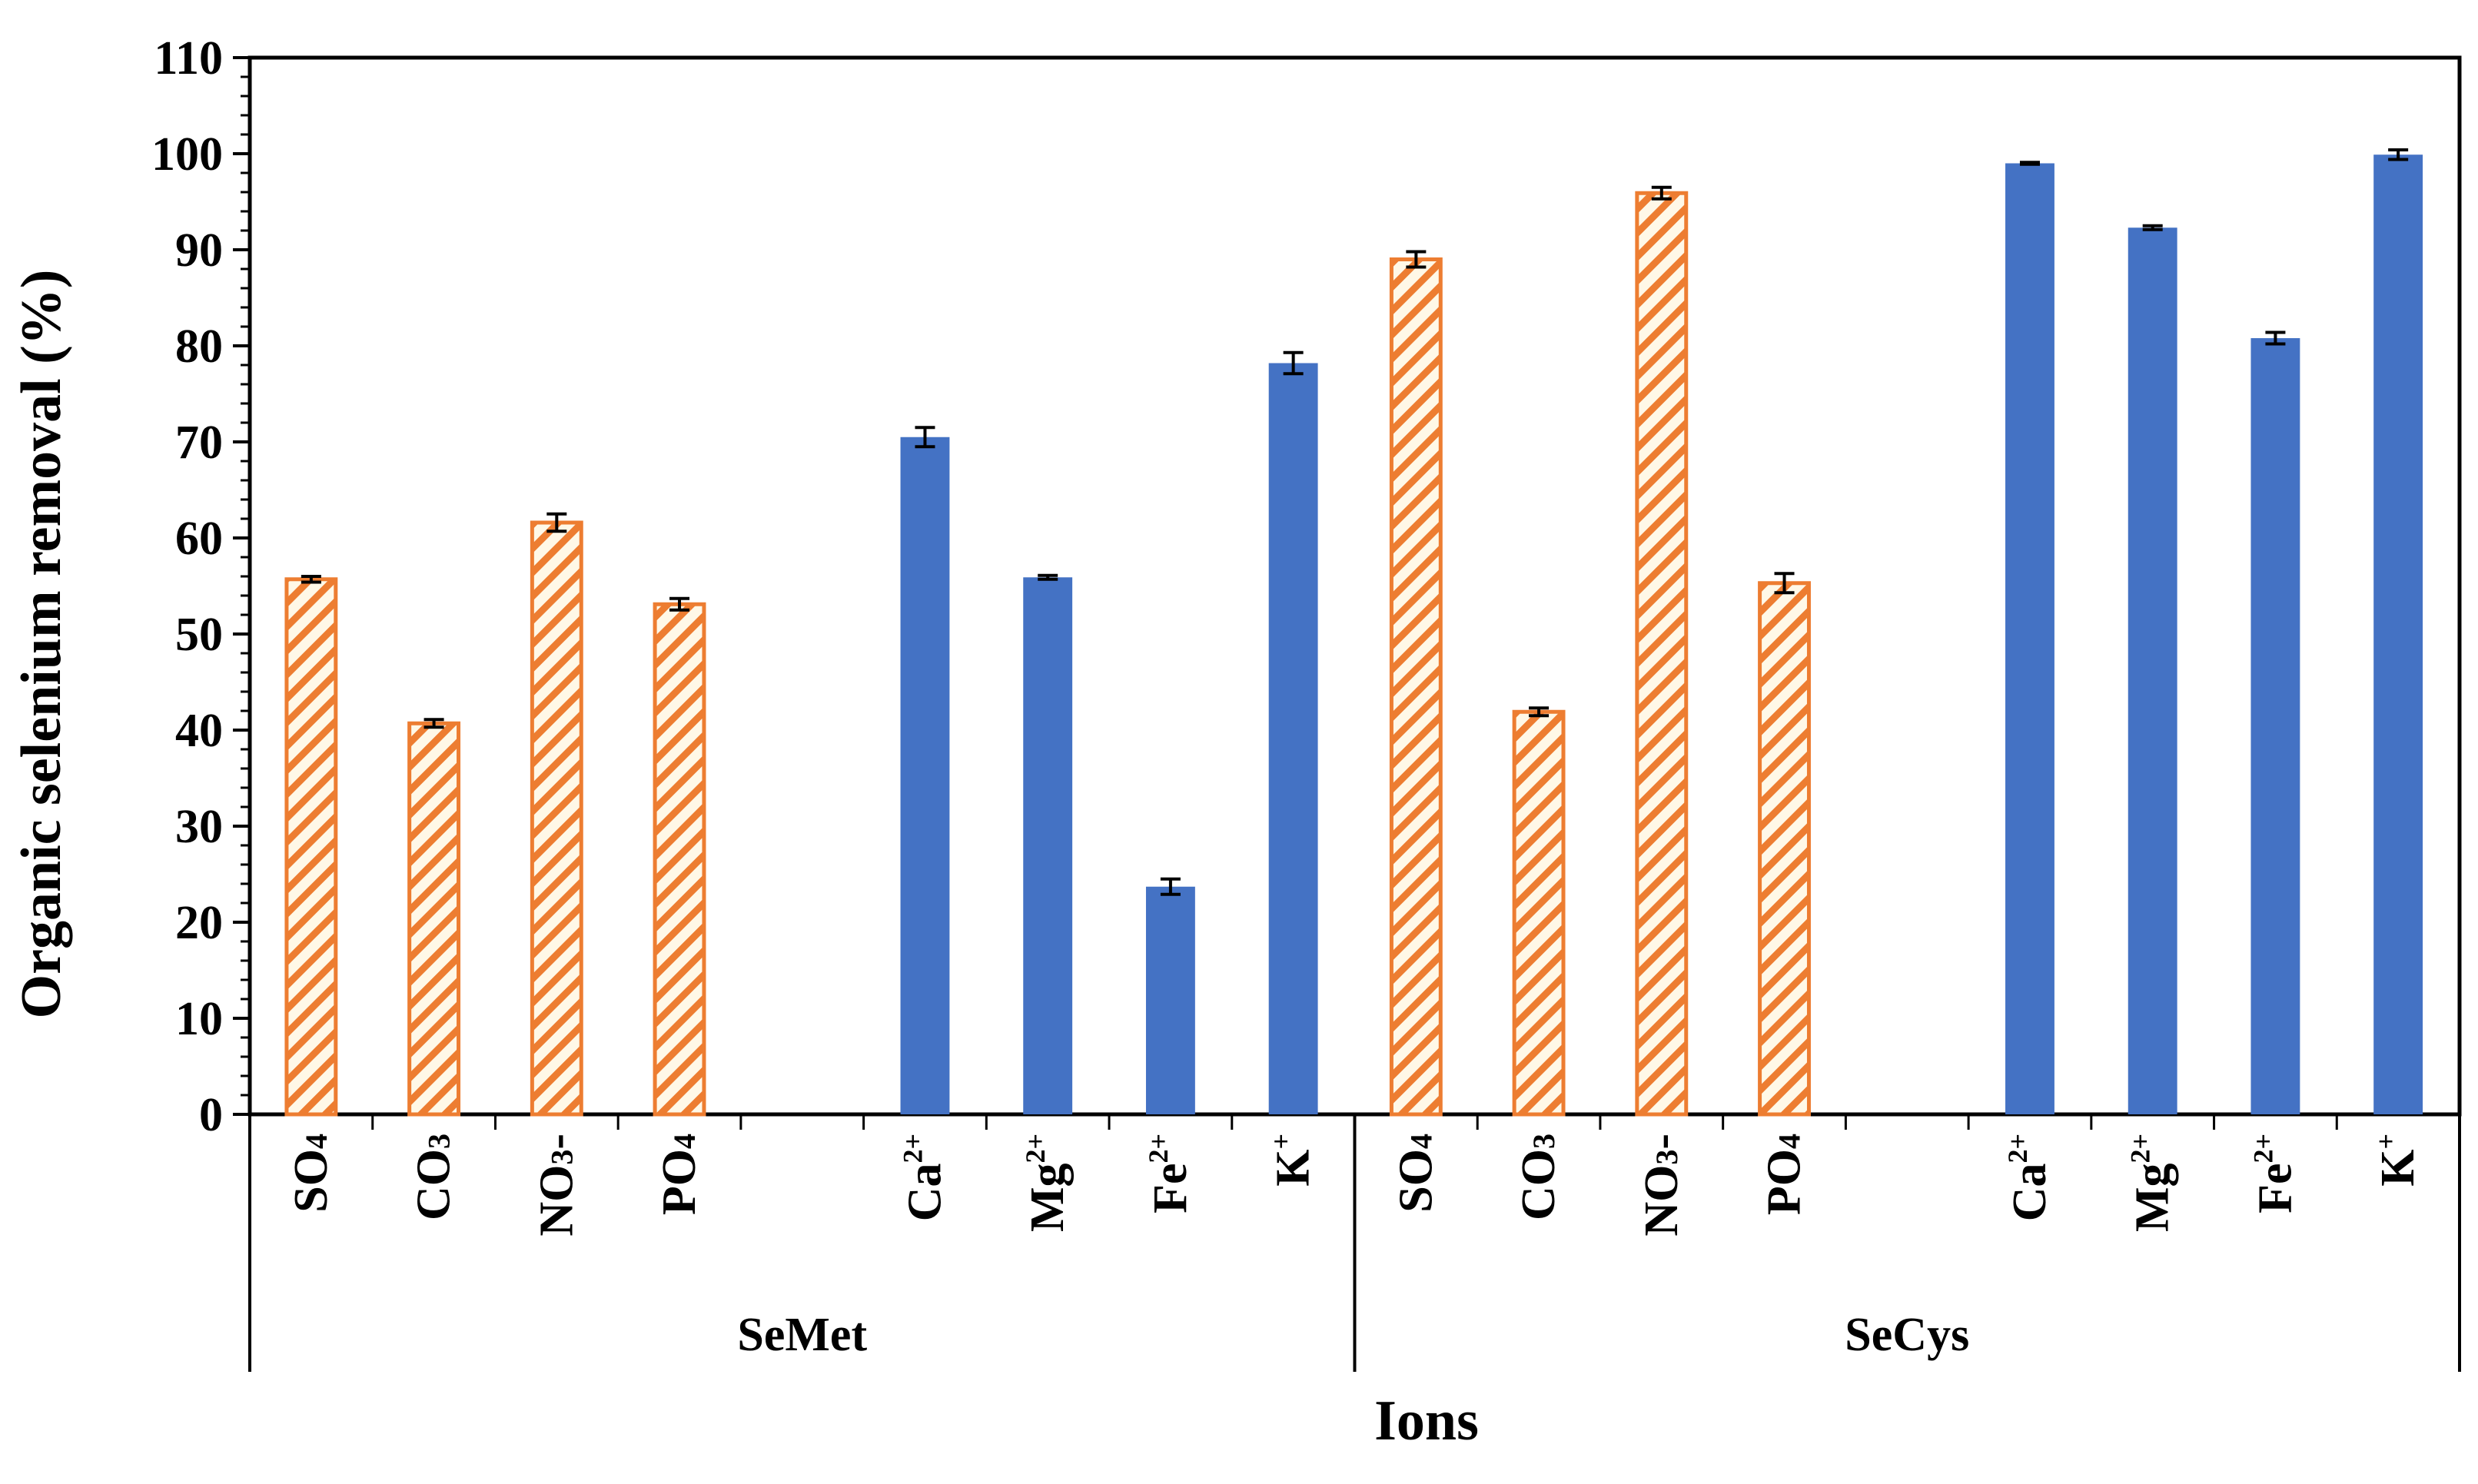 The height and width of the screenshot is (1484, 2478). Describe the element at coordinates (188, 59) in the screenshot. I see `y-tick-label: 110` at that location.